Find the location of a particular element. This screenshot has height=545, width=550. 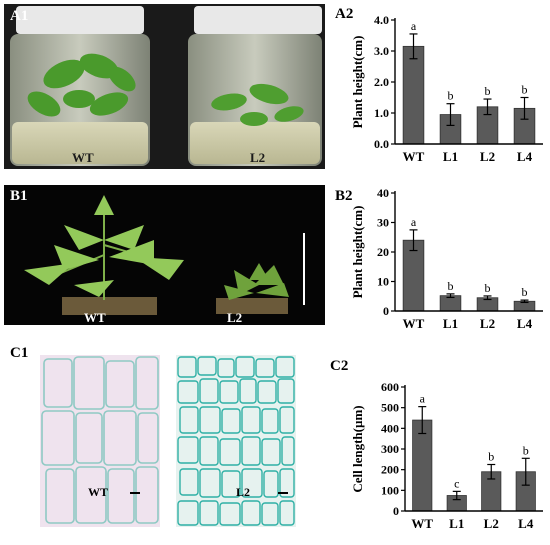

plant-illustration-b1 is located at coordinates (164, 255).